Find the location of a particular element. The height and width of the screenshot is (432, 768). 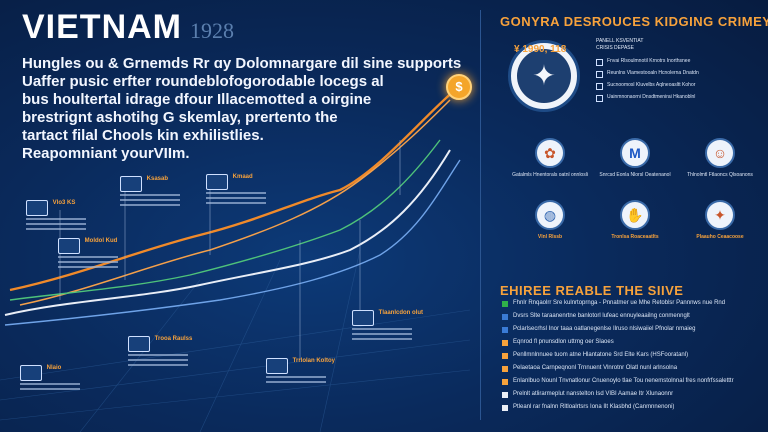

seal-icon: ✦ is located at coordinates (720, 215).